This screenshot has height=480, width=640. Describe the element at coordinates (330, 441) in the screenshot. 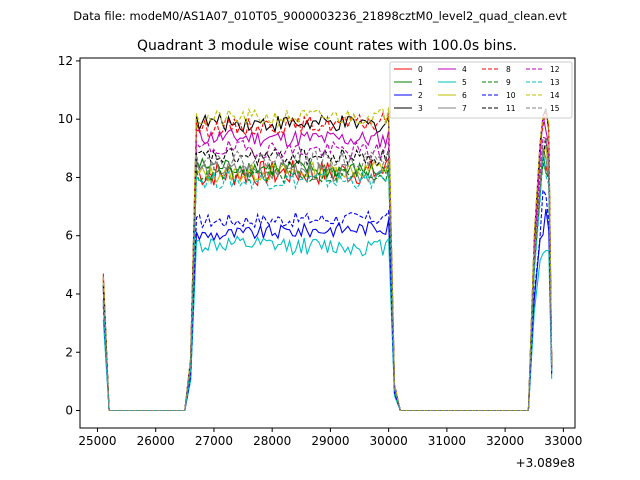

I see `x-tick-label: 29000` at that location.